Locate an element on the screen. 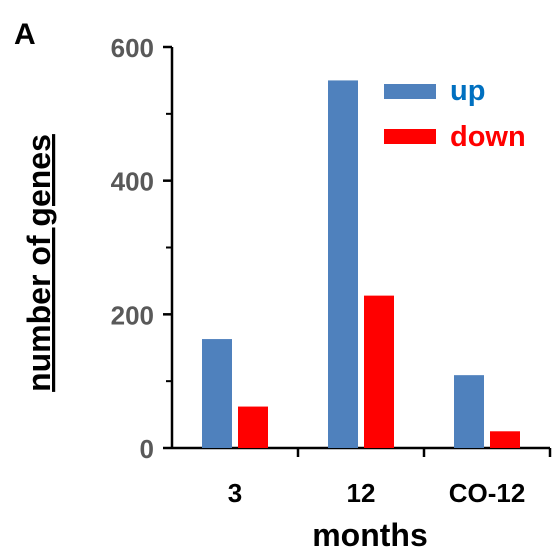  x-axis: 3 12 CO-12 is located at coordinates (362, 477).